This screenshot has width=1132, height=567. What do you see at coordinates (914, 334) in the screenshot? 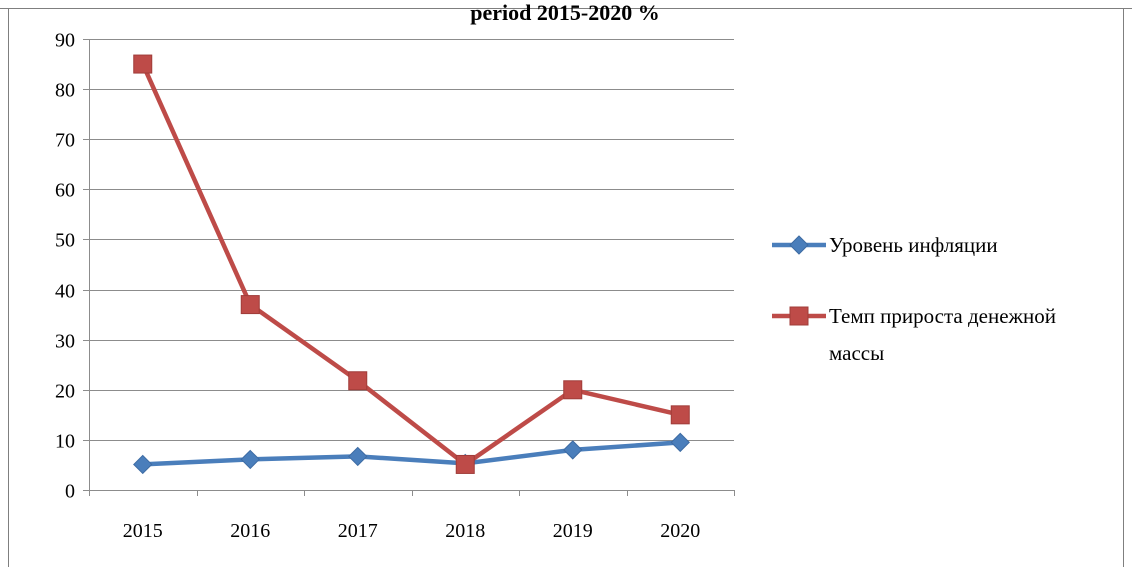
I see `legend-item: Темп прироста денежной массы` at bounding box center [914, 334].